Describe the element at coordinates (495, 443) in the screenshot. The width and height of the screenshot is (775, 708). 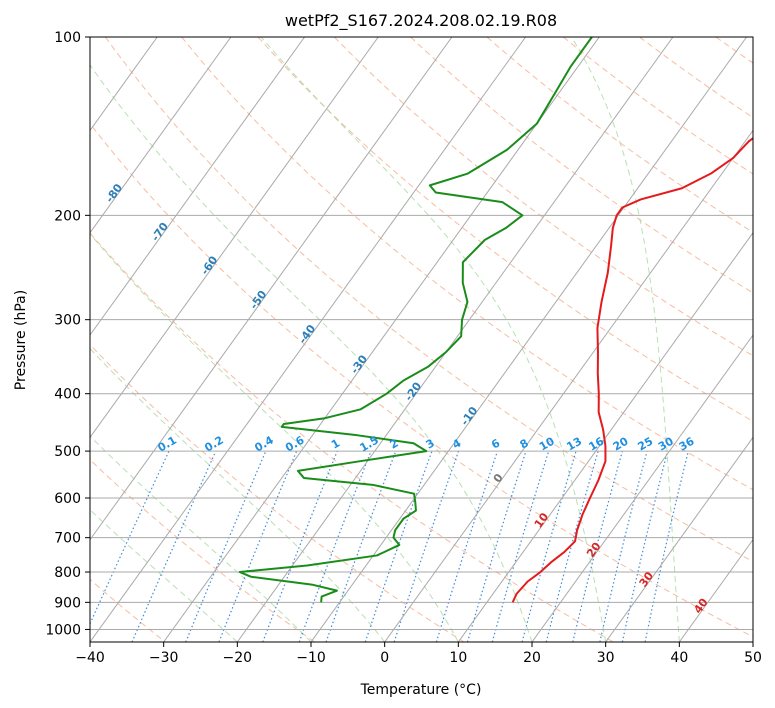
I see `mixing-ratio-label: 6` at that location.